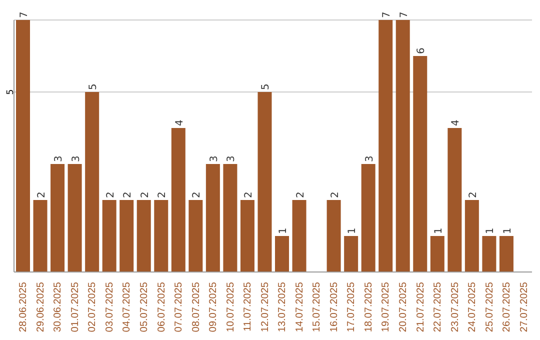 The image size is (540, 340). What do you see at coordinates (196, 307) in the screenshot?
I see `x-tick-label: 08.07.2025` at bounding box center [196, 307].